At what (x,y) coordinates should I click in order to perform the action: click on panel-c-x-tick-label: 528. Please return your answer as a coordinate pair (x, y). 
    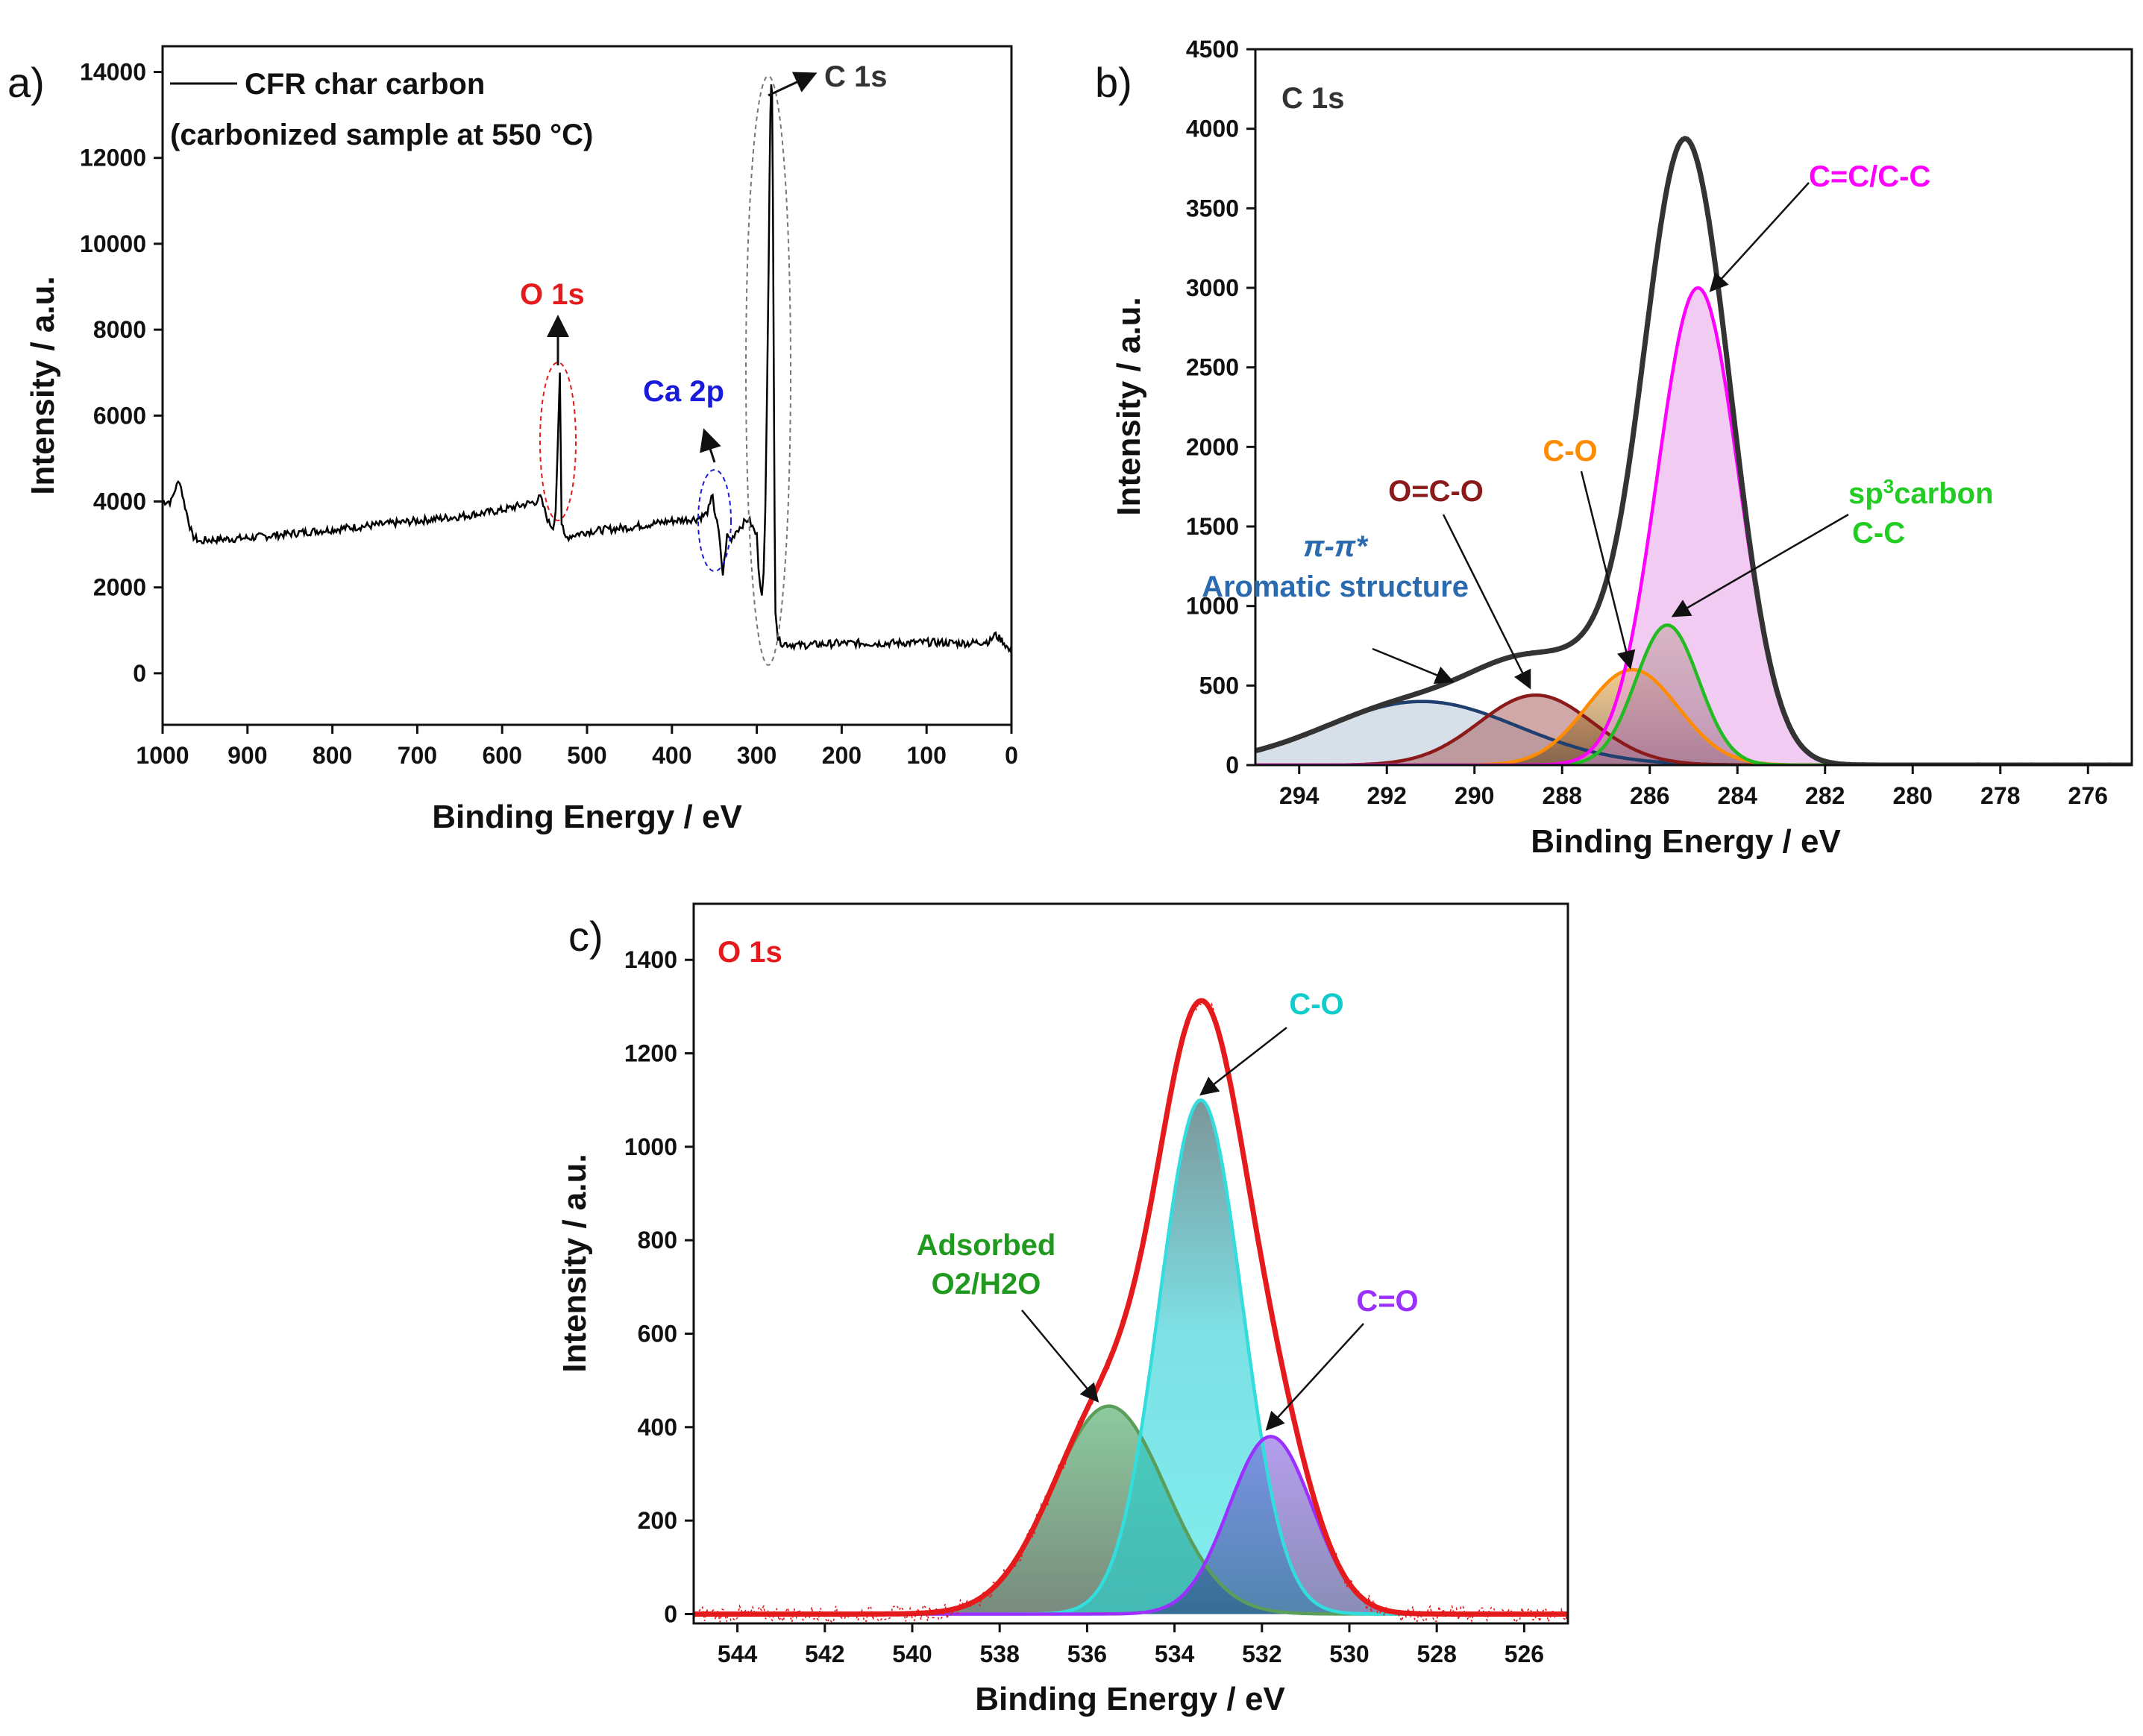
    Looking at the image, I should click on (1437, 1654).